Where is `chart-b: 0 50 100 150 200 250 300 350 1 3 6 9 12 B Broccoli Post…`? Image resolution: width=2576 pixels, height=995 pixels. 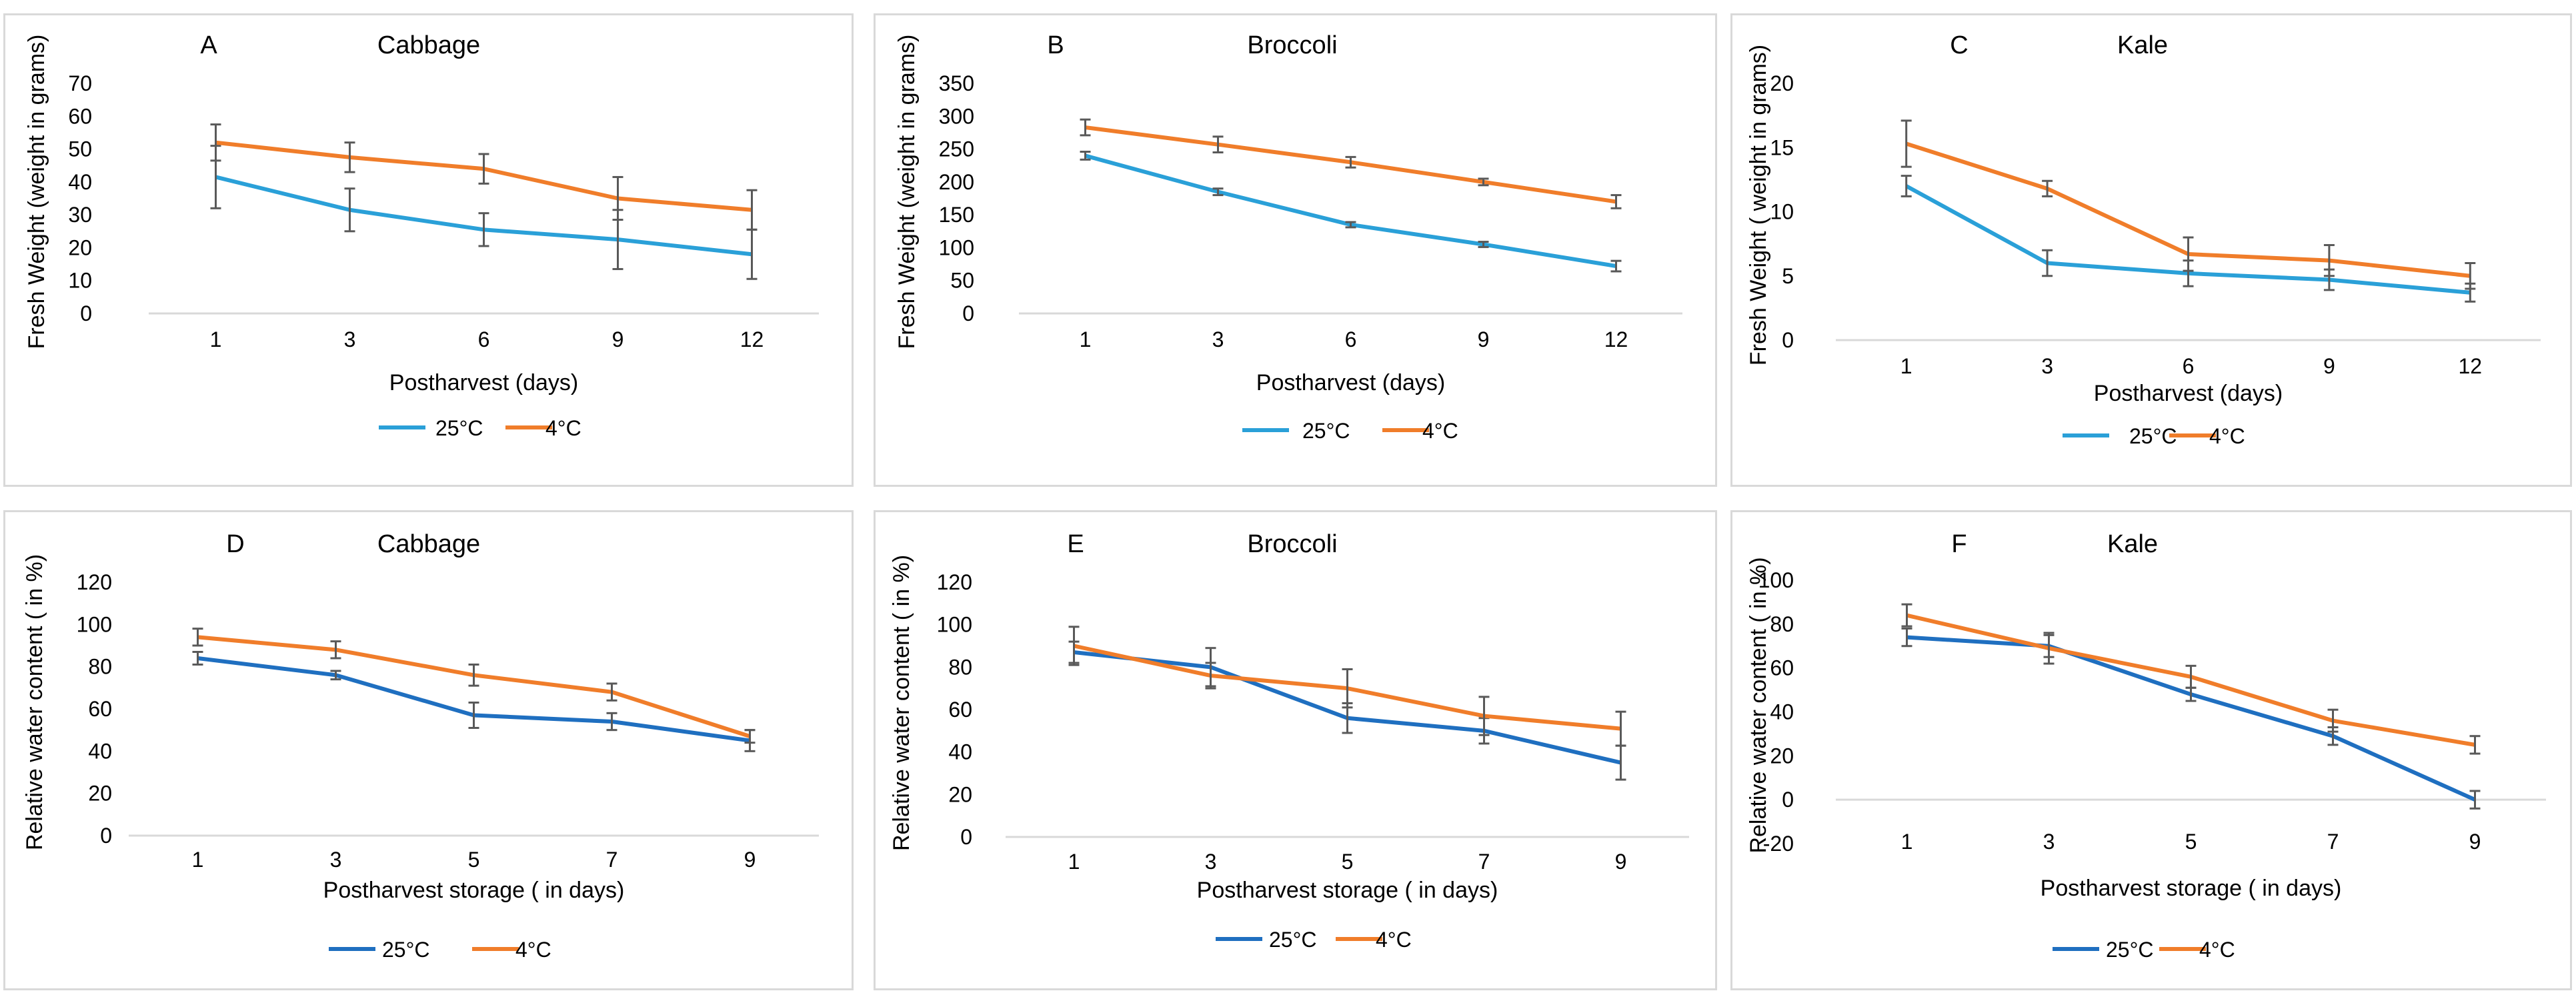
chart-b: 0 50 100 150 200 250 300 350 1 3 6 9 12 B Broccoli Post… is located at coordinates (1288, 237).